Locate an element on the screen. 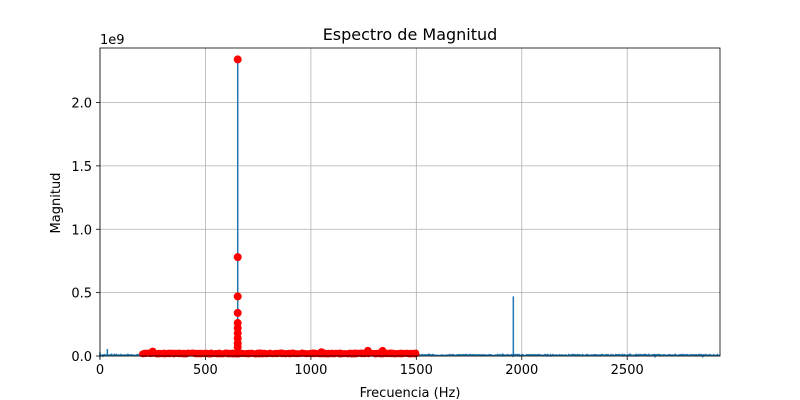 The width and height of the screenshot is (800, 400). y-scale-label: 1e9 is located at coordinates (112, 40).